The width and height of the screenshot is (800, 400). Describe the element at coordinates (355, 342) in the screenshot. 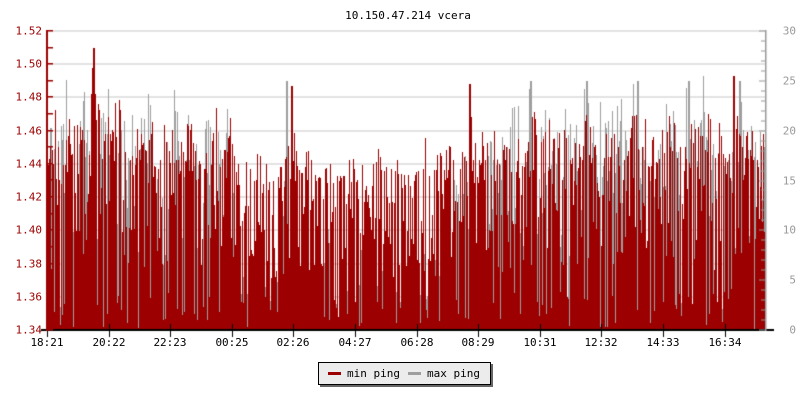

I see `x-tick-label: 04:27` at that location.